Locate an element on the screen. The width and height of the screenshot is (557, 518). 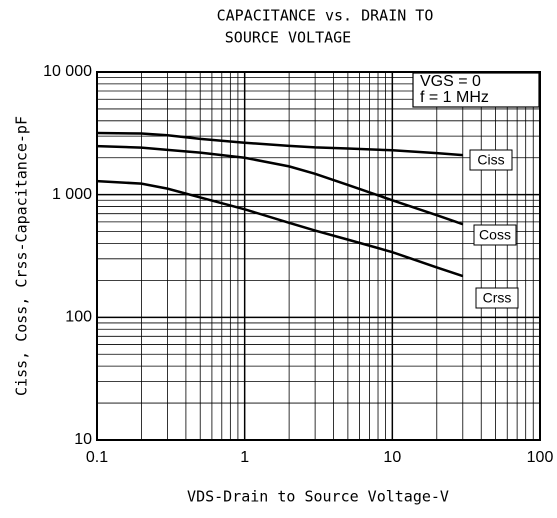
legend-label: Ciss is located at coordinates (490, 160).